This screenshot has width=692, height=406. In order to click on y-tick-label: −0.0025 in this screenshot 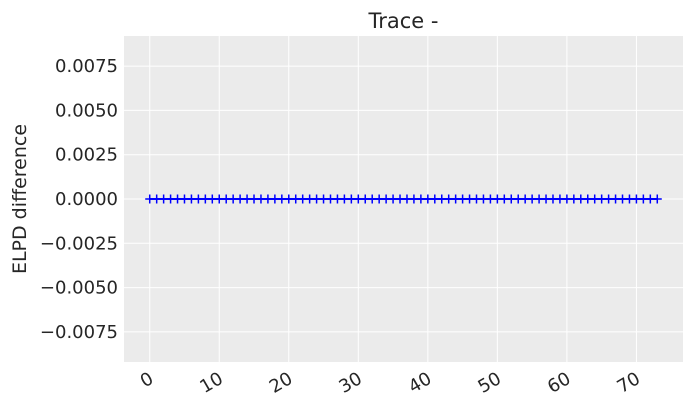, I will do `click(79, 243)`.